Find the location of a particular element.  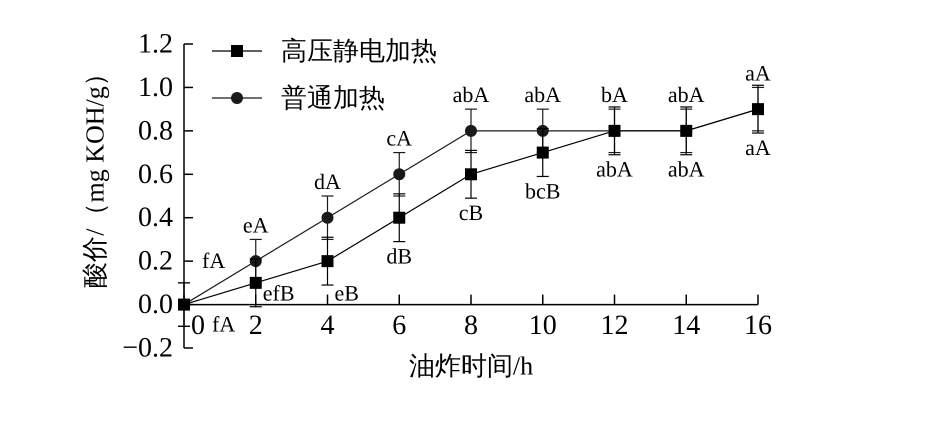

data-label: cB is located at coordinates (471, 213).